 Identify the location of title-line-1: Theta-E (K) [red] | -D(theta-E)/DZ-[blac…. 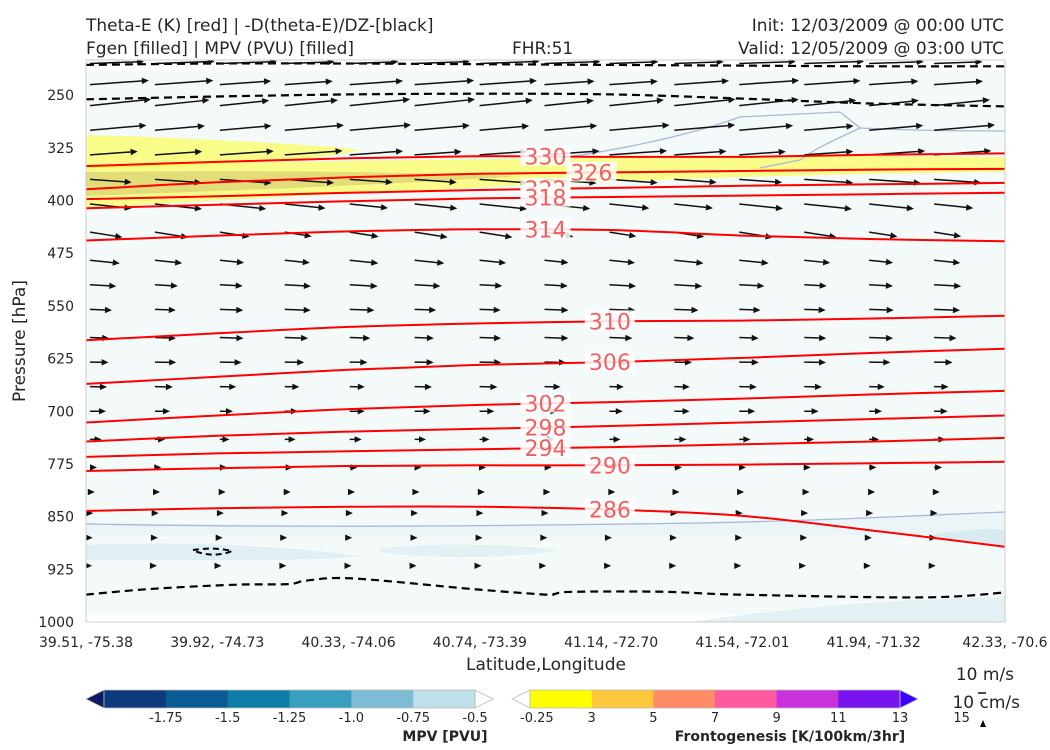
(259, 26).